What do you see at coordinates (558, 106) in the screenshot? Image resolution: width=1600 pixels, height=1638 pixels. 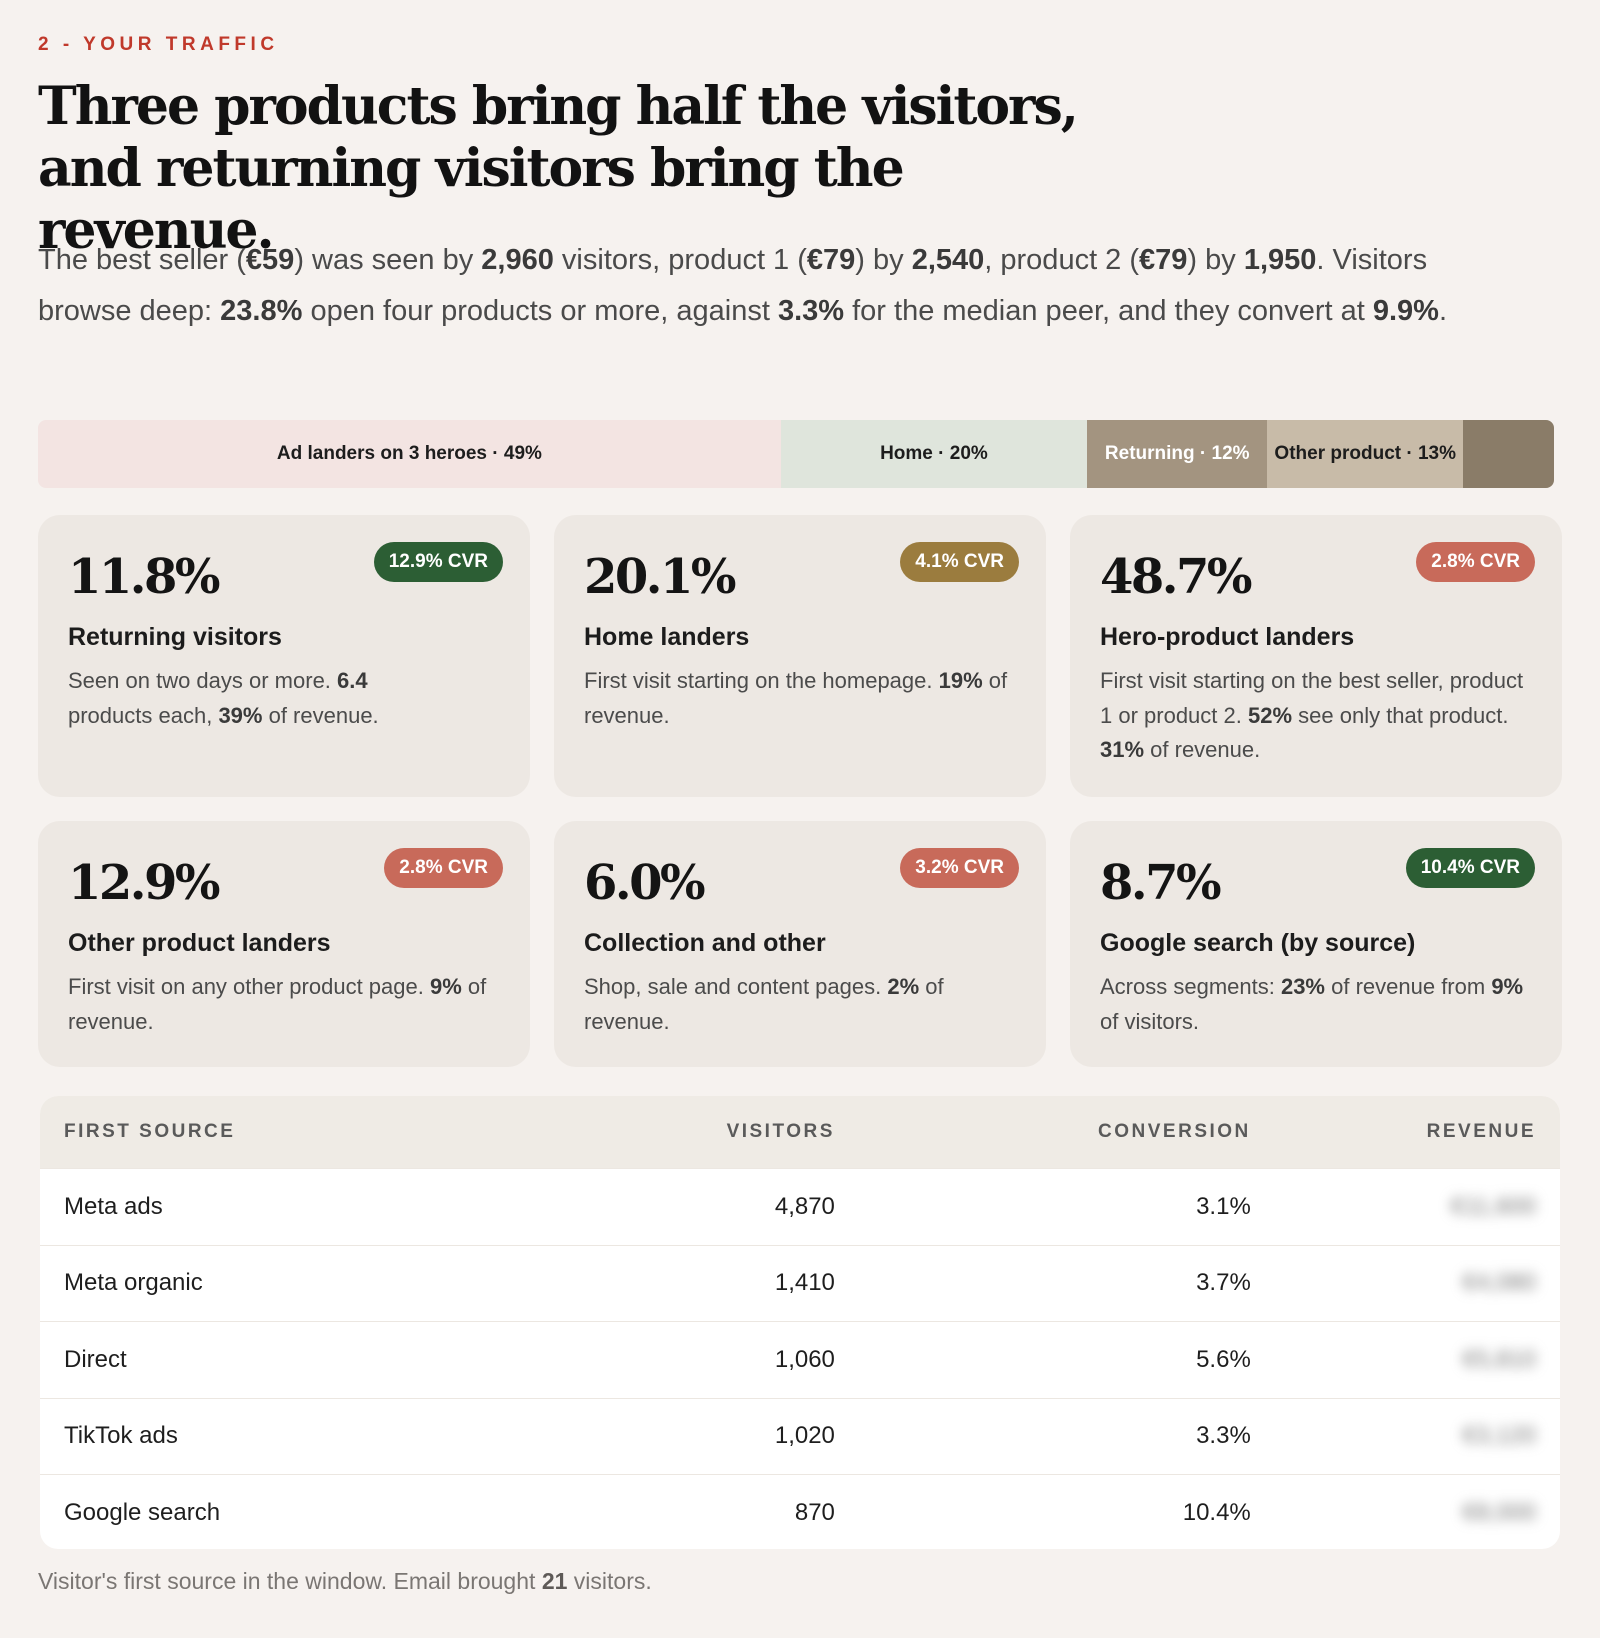 I see `headline-line-1: Three products bring half the visitors,` at bounding box center [558, 106].